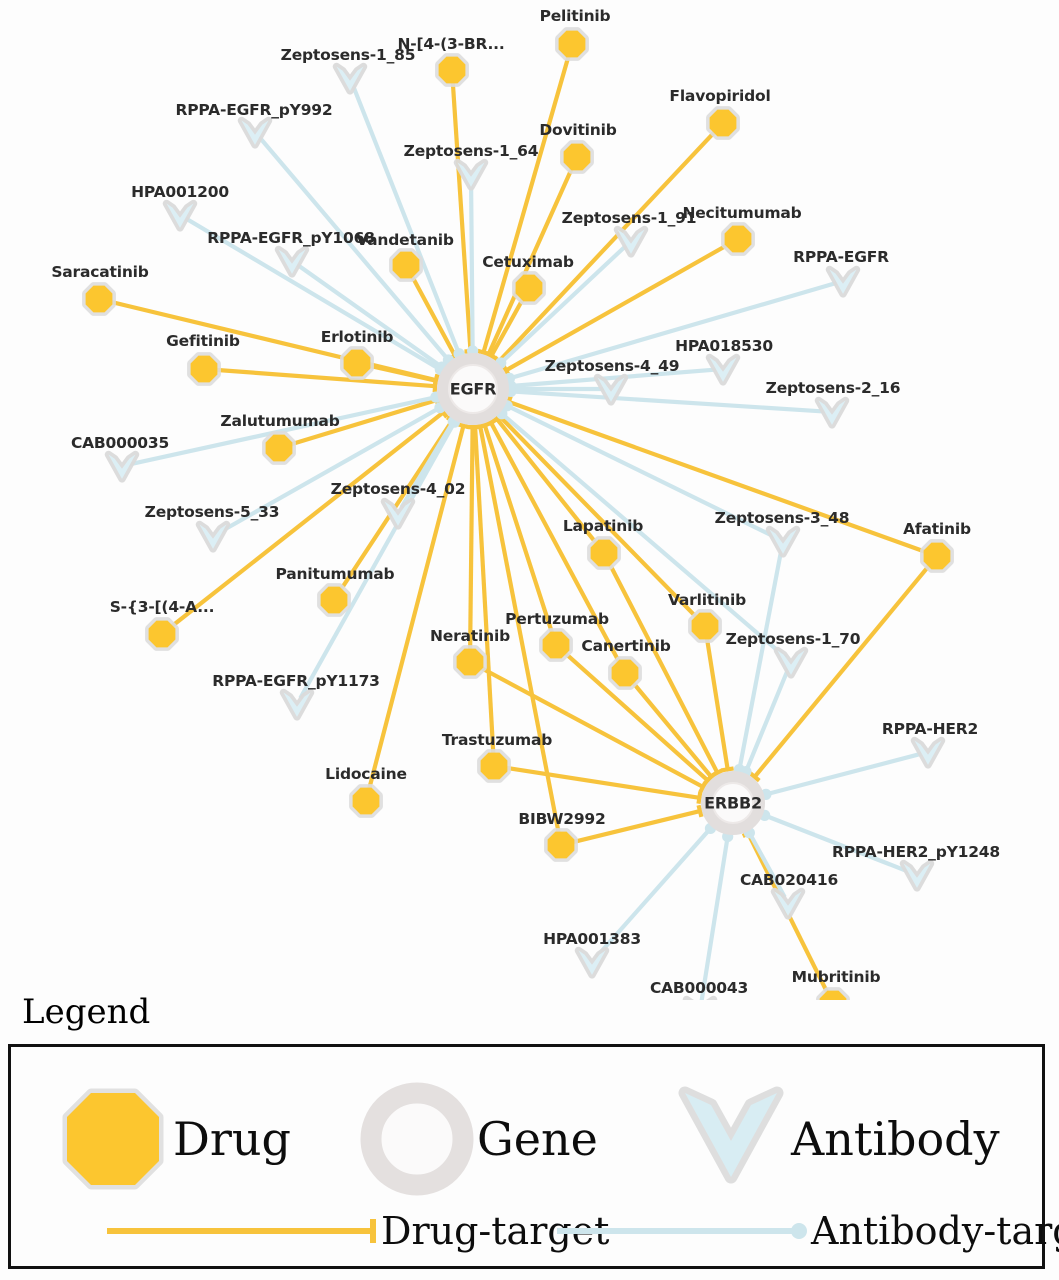  Describe the element at coordinates (935, 1231) in the screenshot. I see `legend-label-antibody-target: Antibody-target` at that location.